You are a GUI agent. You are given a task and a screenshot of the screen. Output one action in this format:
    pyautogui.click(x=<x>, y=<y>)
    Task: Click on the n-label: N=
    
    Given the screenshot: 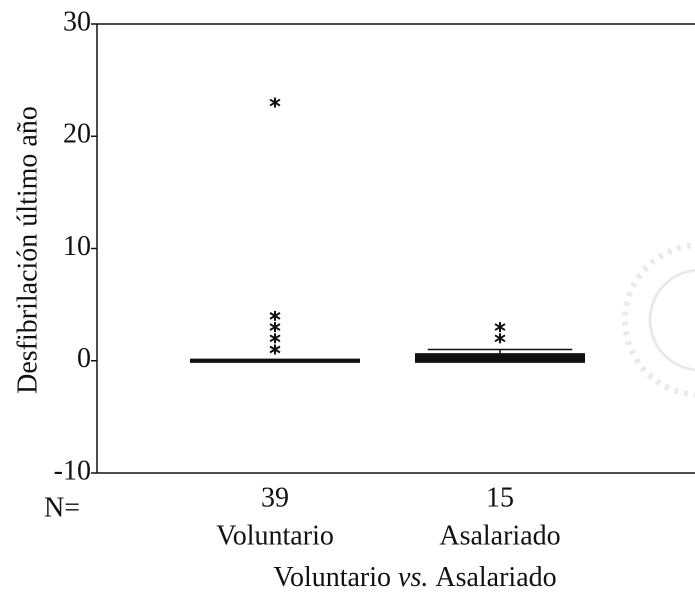 What is the action you would take?
    pyautogui.click(x=62, y=507)
    